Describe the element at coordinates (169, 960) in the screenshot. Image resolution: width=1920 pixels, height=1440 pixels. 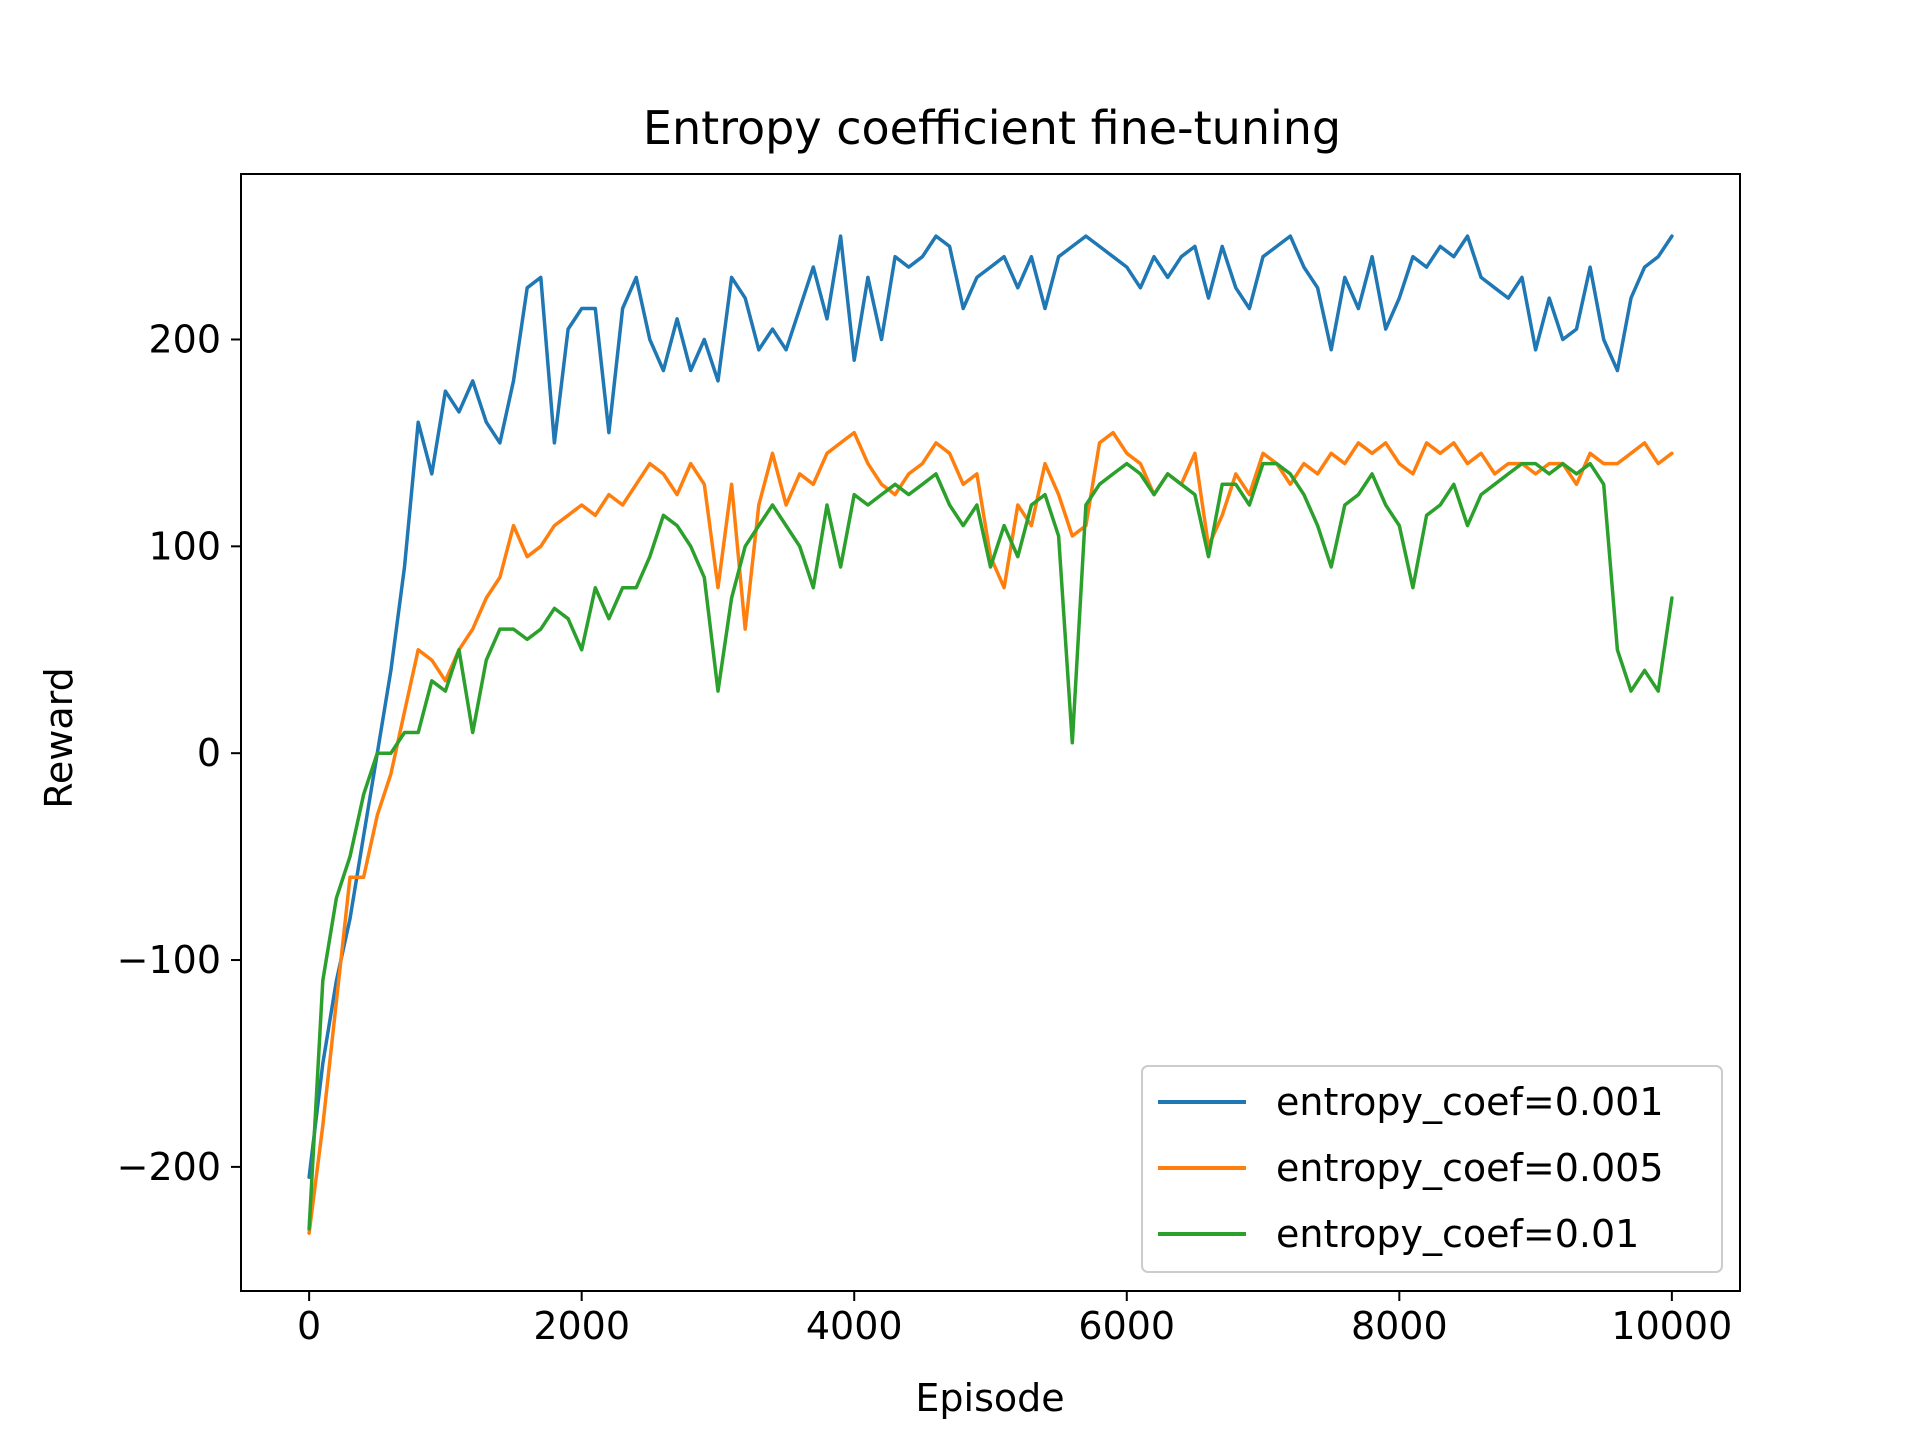
I see `y-tick-label: −100` at that location.